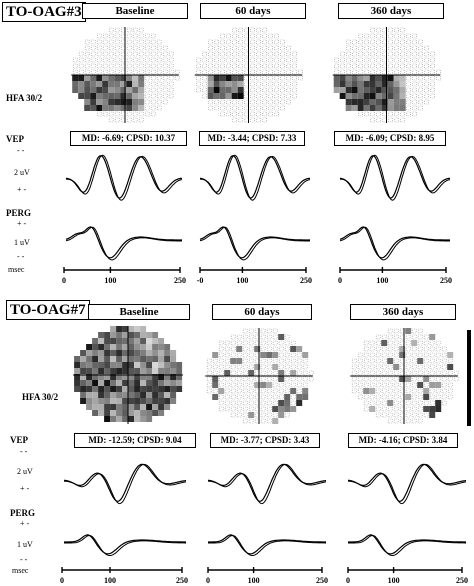  I want to click on time-unit-label: msec, so click(20, 570).